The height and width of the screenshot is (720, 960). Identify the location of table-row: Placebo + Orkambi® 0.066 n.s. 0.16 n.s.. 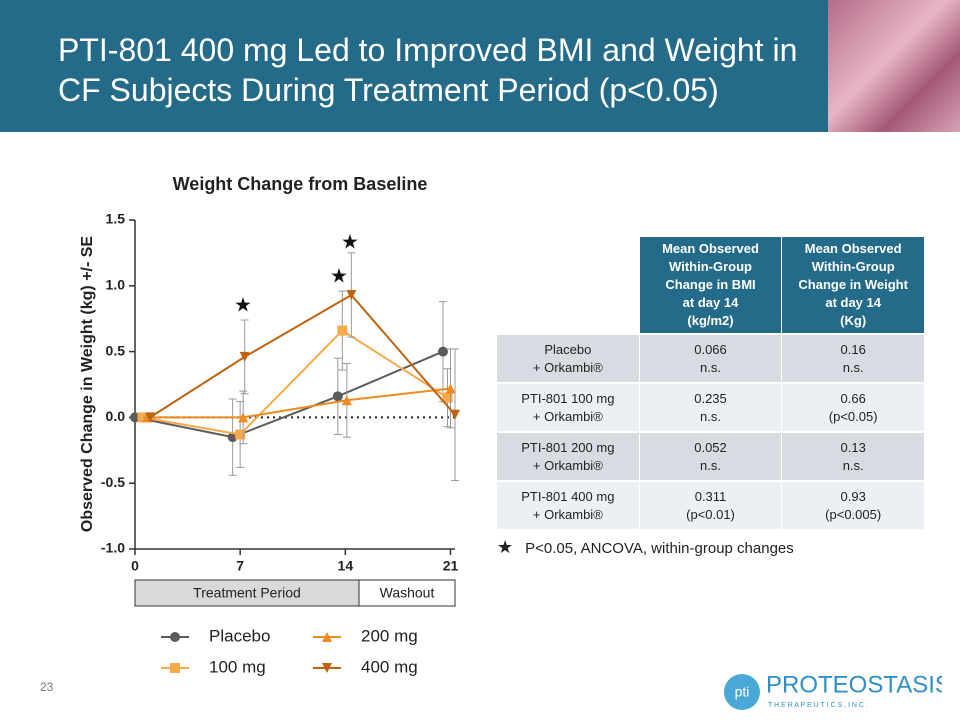
(711, 358).